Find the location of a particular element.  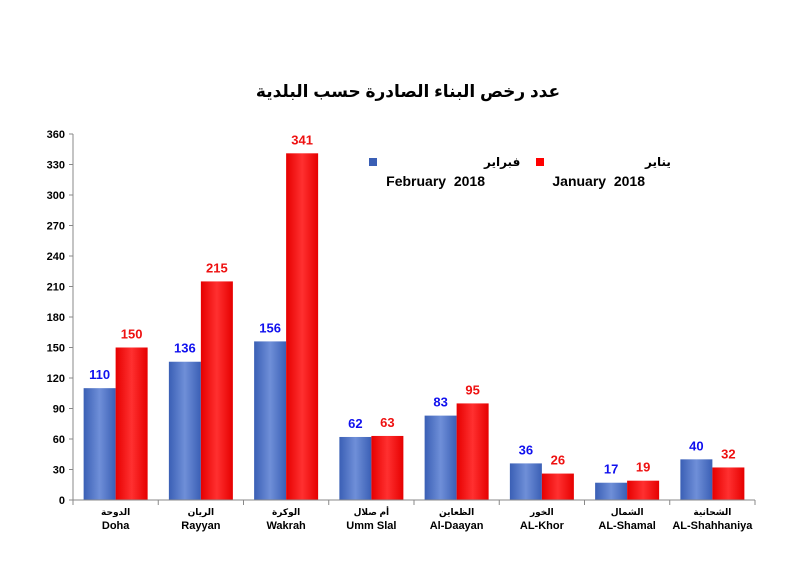

x-tick-label-en: Umm Slal is located at coordinates (371, 526).